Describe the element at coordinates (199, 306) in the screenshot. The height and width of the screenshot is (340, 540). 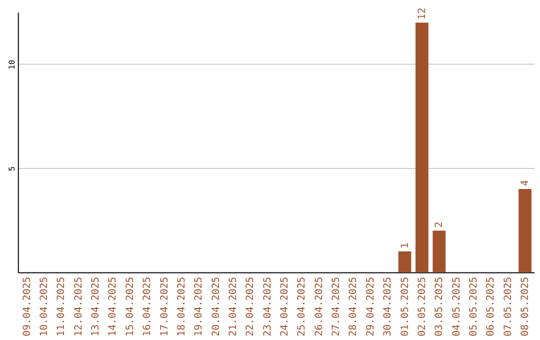
I see `x-tick-label: 19.04.2025` at that location.